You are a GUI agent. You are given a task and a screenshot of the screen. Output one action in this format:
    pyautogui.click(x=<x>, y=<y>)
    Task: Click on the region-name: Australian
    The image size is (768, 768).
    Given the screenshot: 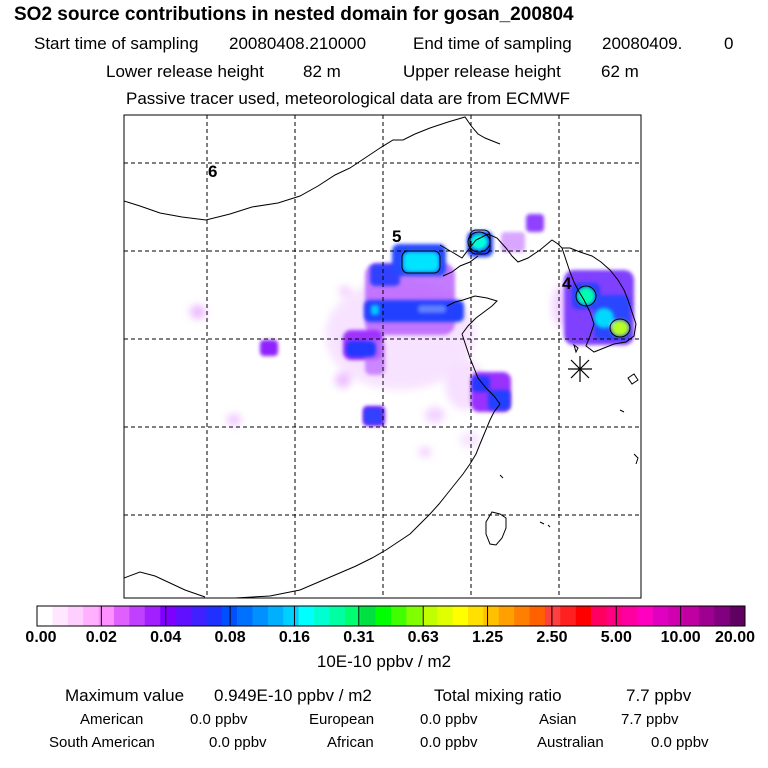 What is the action you would take?
    pyautogui.click(x=570, y=742)
    